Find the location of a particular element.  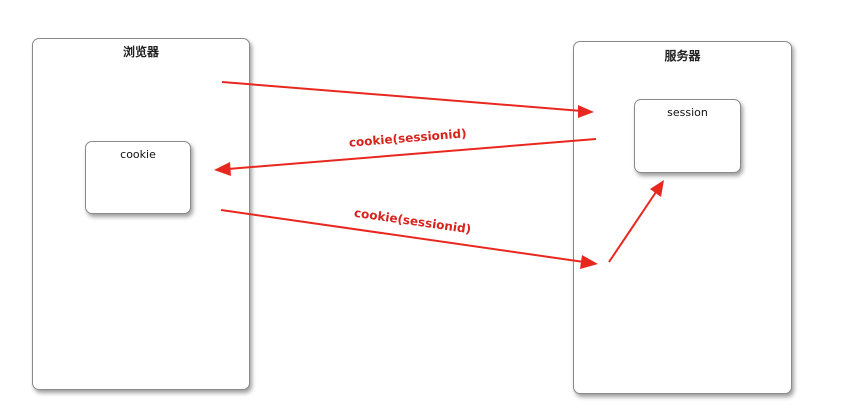

cookie-label: cookie is located at coordinates (138, 154).